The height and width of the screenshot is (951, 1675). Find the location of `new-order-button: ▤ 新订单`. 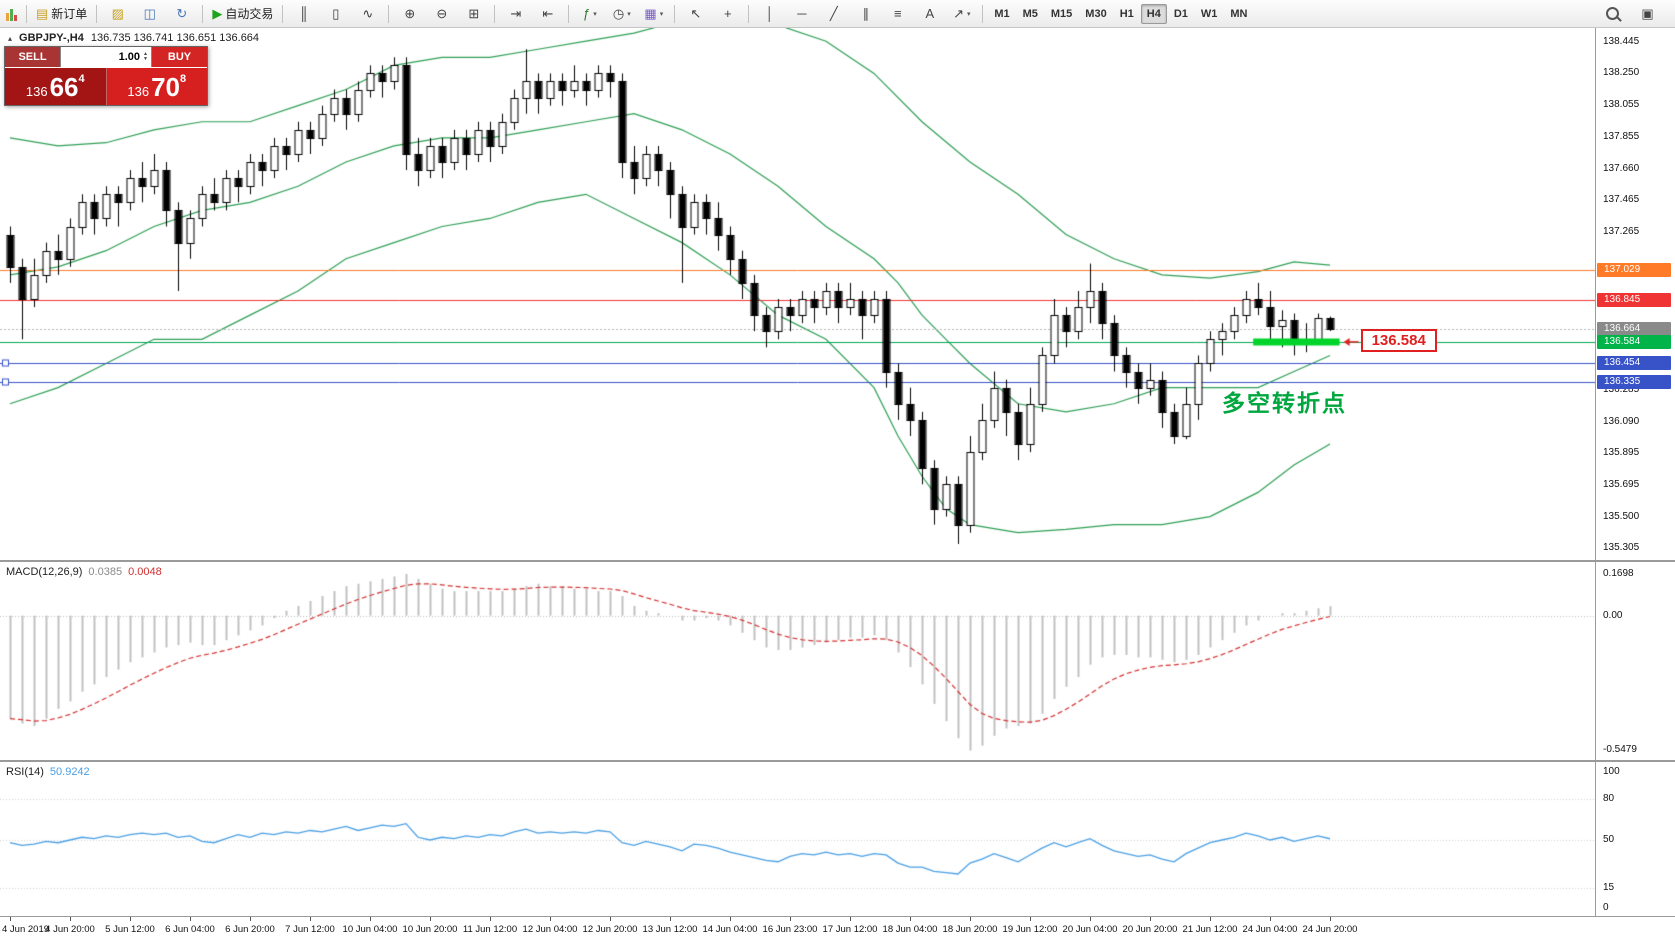

new-order-button: ▤ 新订单 is located at coordinates (61, 14).